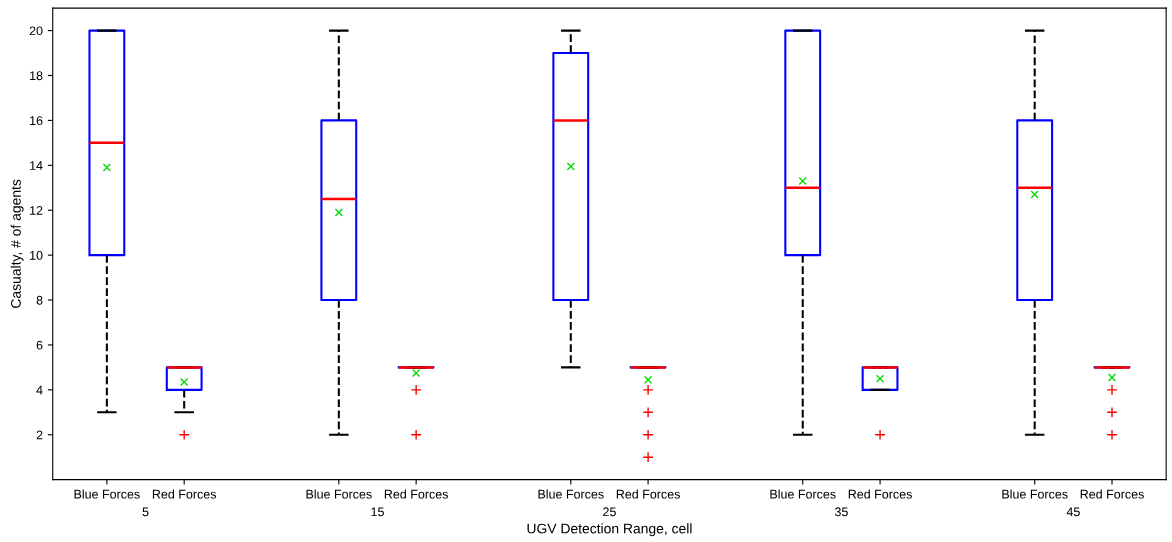 The height and width of the screenshot is (542, 1172). I want to click on text: 5, so click(145, 512).